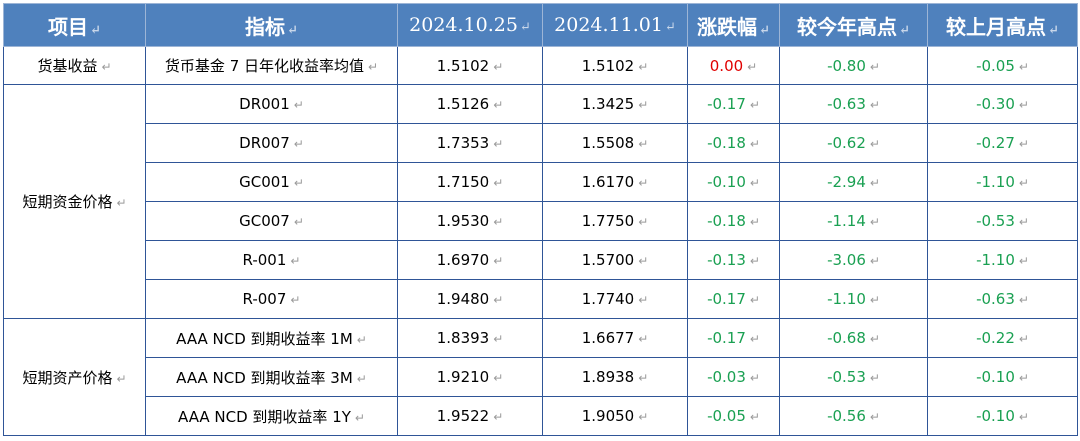 Image resolution: width=1080 pixels, height=441 pixels. What do you see at coordinates (1002, 338) in the screenshot?
I see `vs-month-high-value: -0.22 ↵` at bounding box center [1002, 338].